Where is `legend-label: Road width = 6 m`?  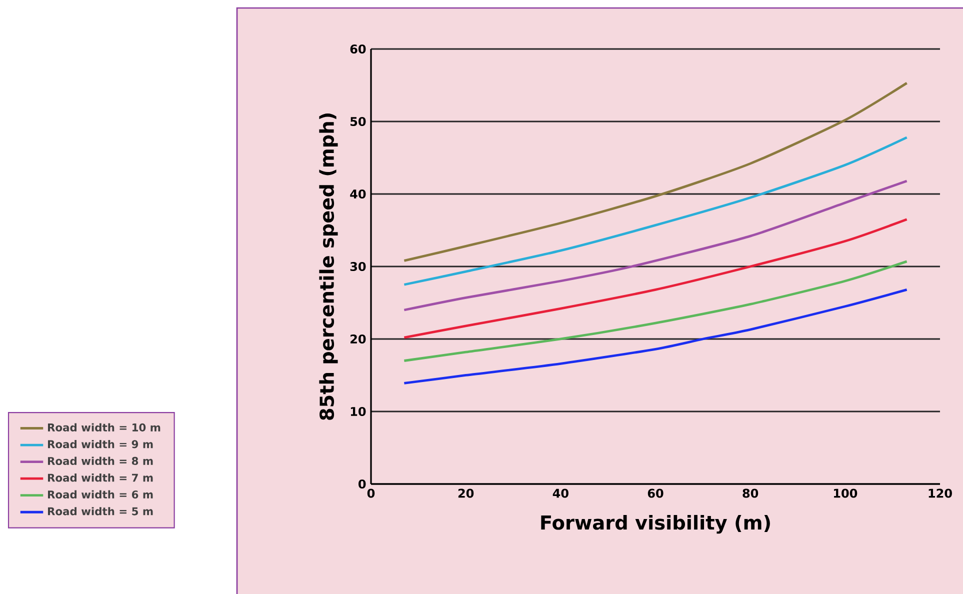 legend-label: Road width = 6 m is located at coordinates (100, 494).